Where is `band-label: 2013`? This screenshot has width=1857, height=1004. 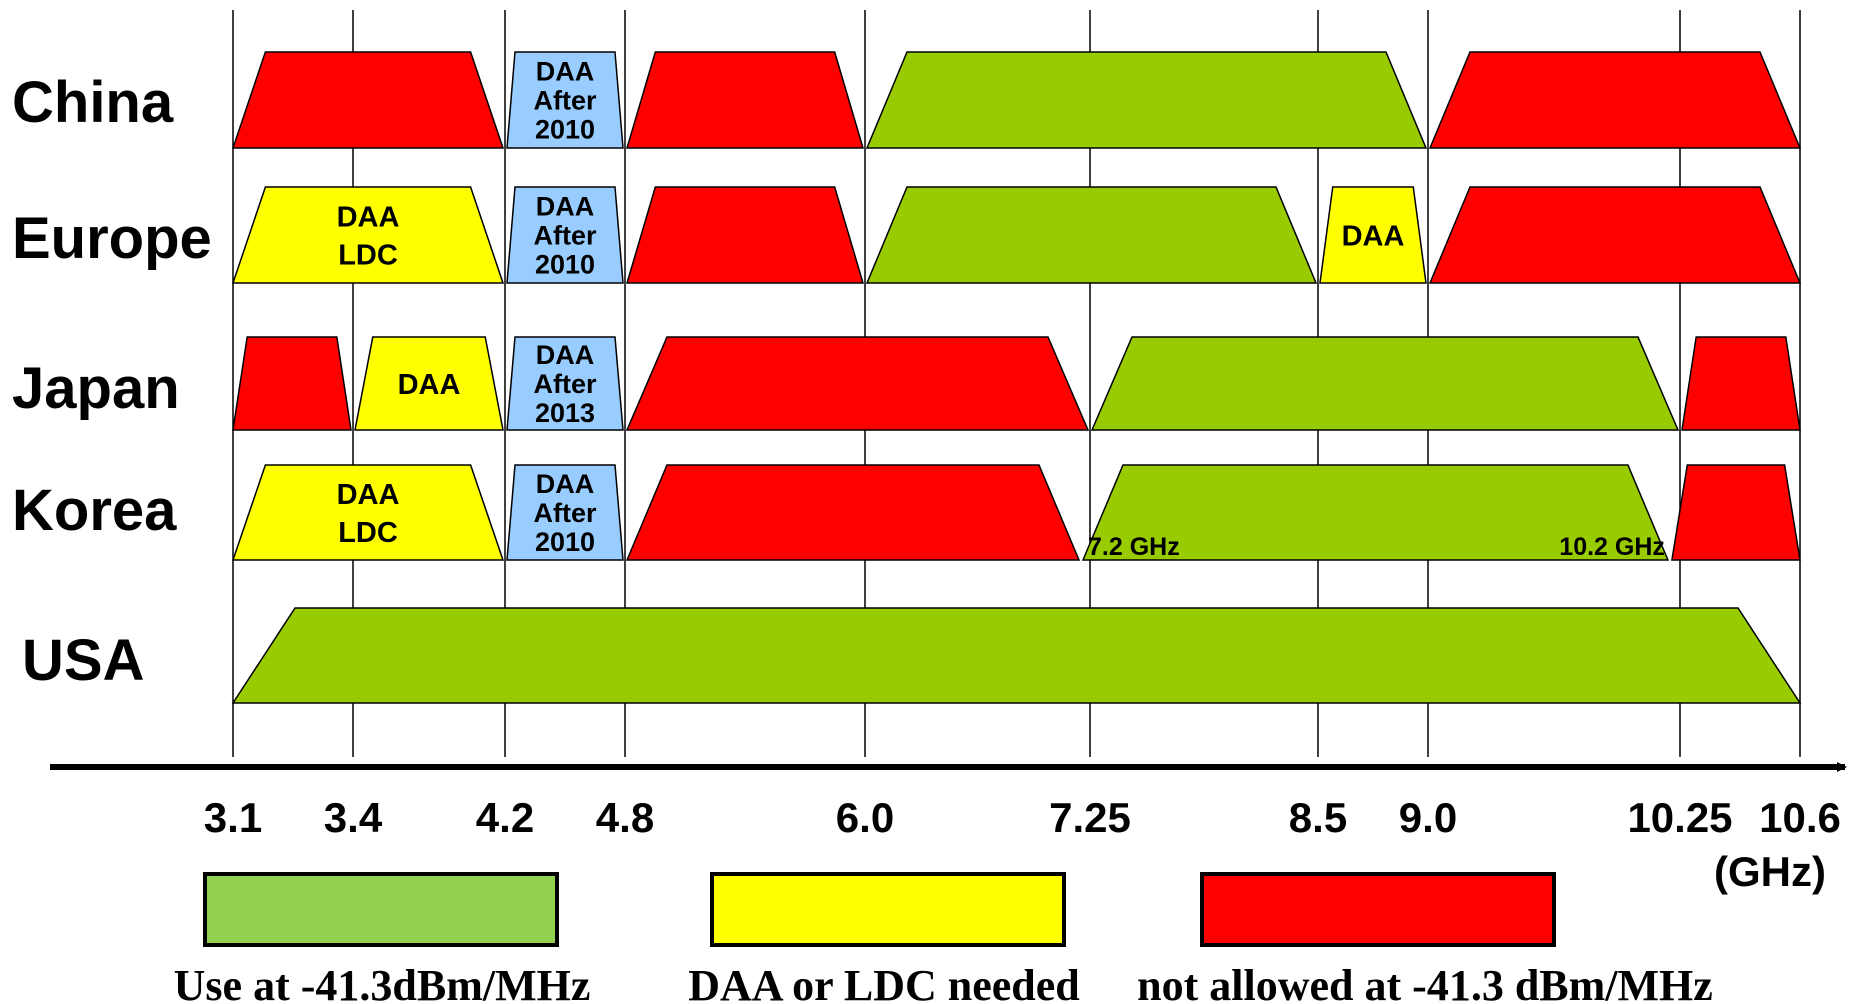 band-label: 2013 is located at coordinates (565, 413).